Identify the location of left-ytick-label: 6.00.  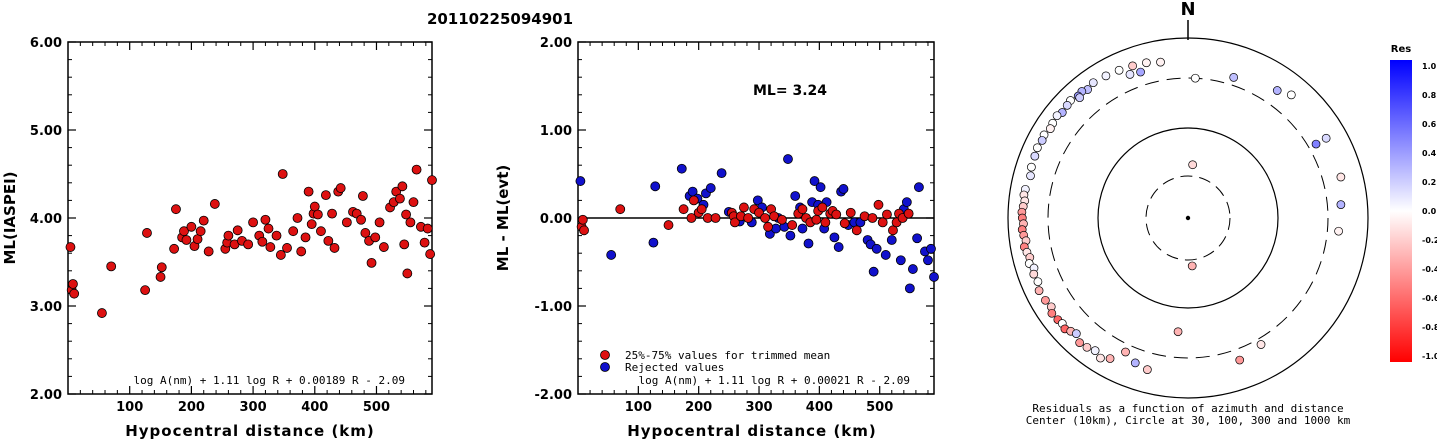
(46, 43).